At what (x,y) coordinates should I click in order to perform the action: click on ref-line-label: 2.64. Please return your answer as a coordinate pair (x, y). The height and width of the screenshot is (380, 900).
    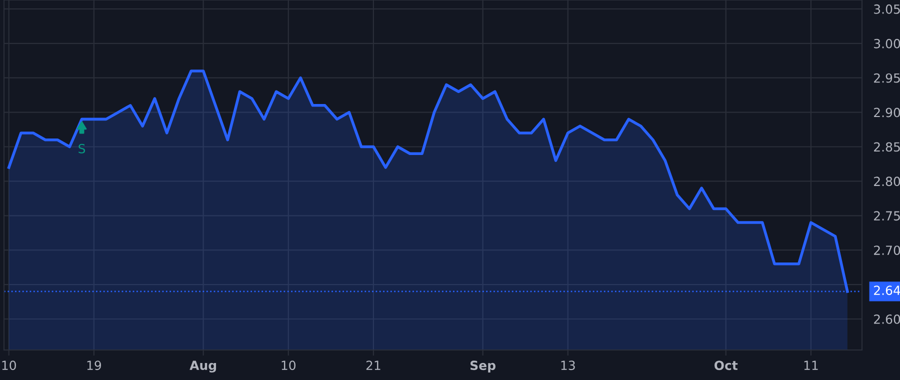
    Looking at the image, I should click on (887, 291).